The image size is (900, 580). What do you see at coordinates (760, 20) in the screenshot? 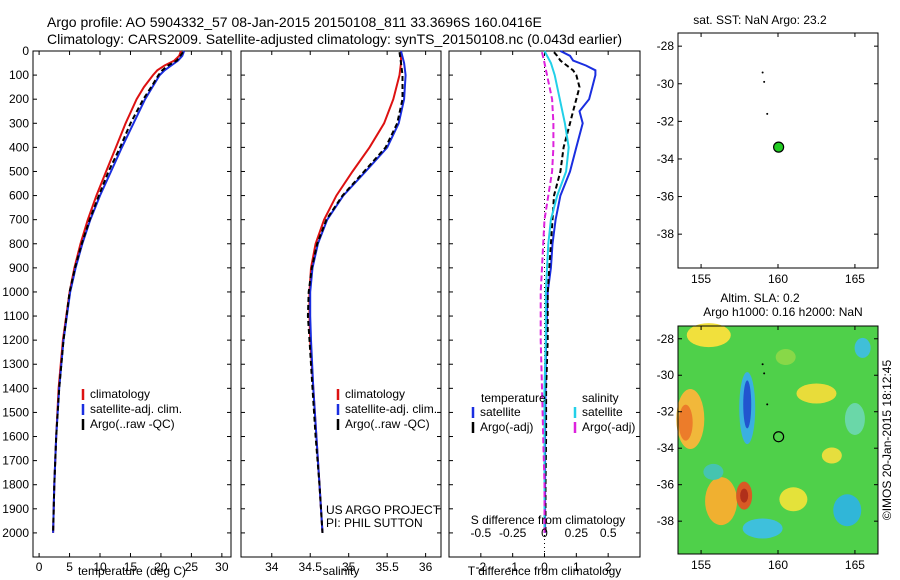
I see `sst-map-title: sat. SST: NaN Argo: 23.2` at bounding box center [760, 20].